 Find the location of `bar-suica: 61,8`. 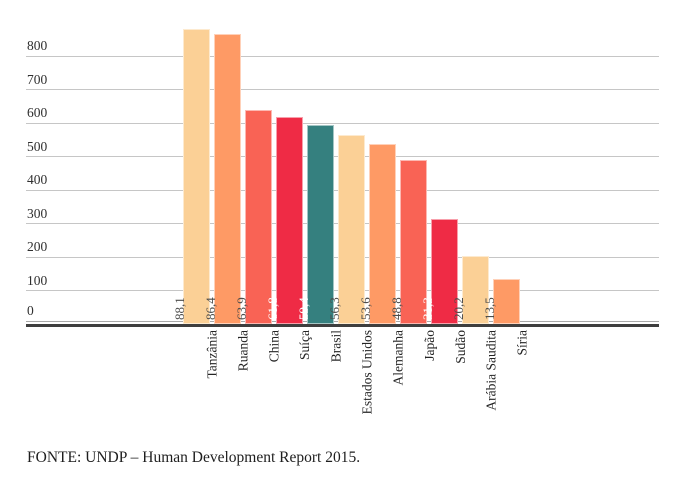

bar-suica: 61,8 is located at coordinates (284, 220).